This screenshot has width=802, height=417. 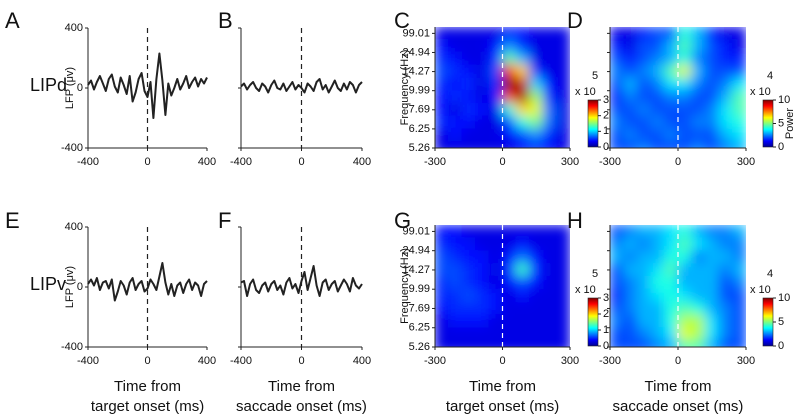 What do you see at coordinates (606, 314) in the screenshot?
I see `colorbar-tick-label: 2` at bounding box center [606, 314].